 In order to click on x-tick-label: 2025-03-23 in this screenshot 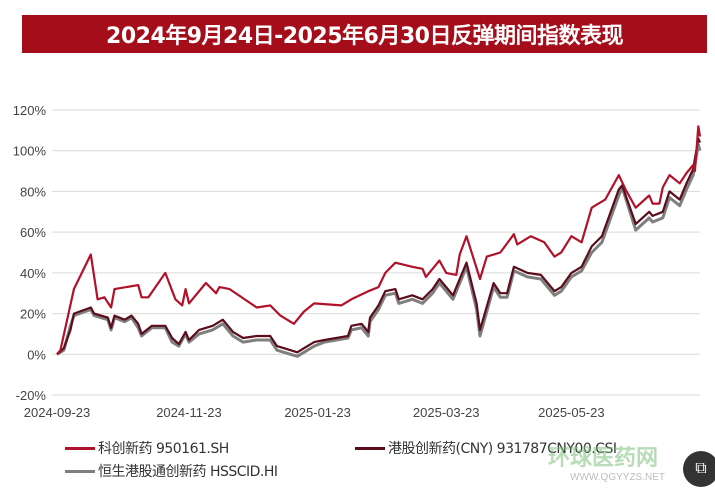, I will do `click(446, 412)`.